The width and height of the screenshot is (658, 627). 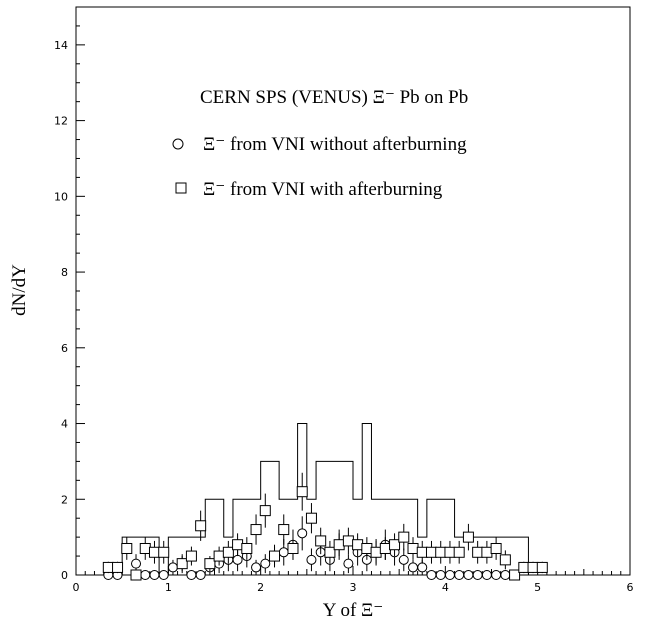 What do you see at coordinates (64, 499) in the screenshot?
I see `y-tick-label: 2` at bounding box center [64, 499].